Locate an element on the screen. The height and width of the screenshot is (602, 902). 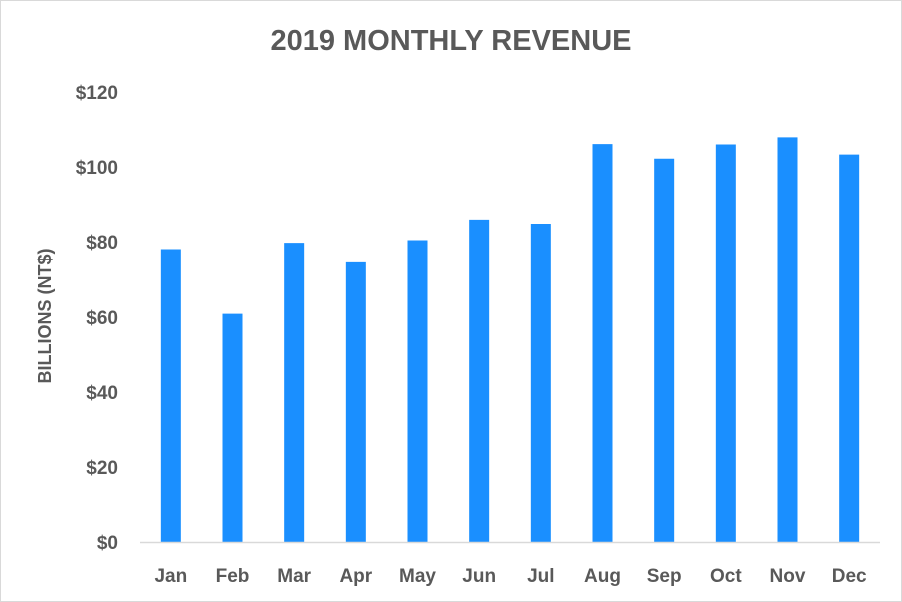
x-tick-label: Jul is located at coordinates (540, 576).